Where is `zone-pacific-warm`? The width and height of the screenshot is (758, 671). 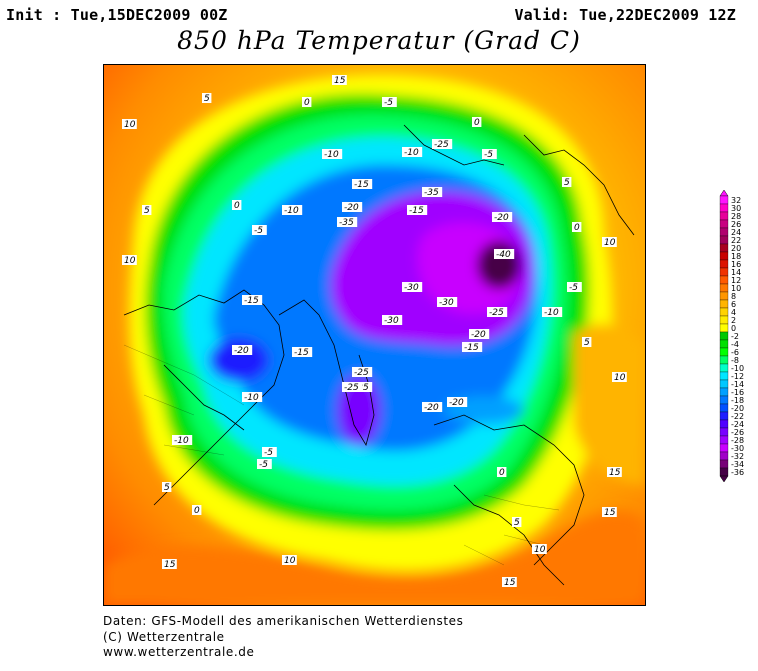 zone-pacific-warm is located at coordinates (609, 404).